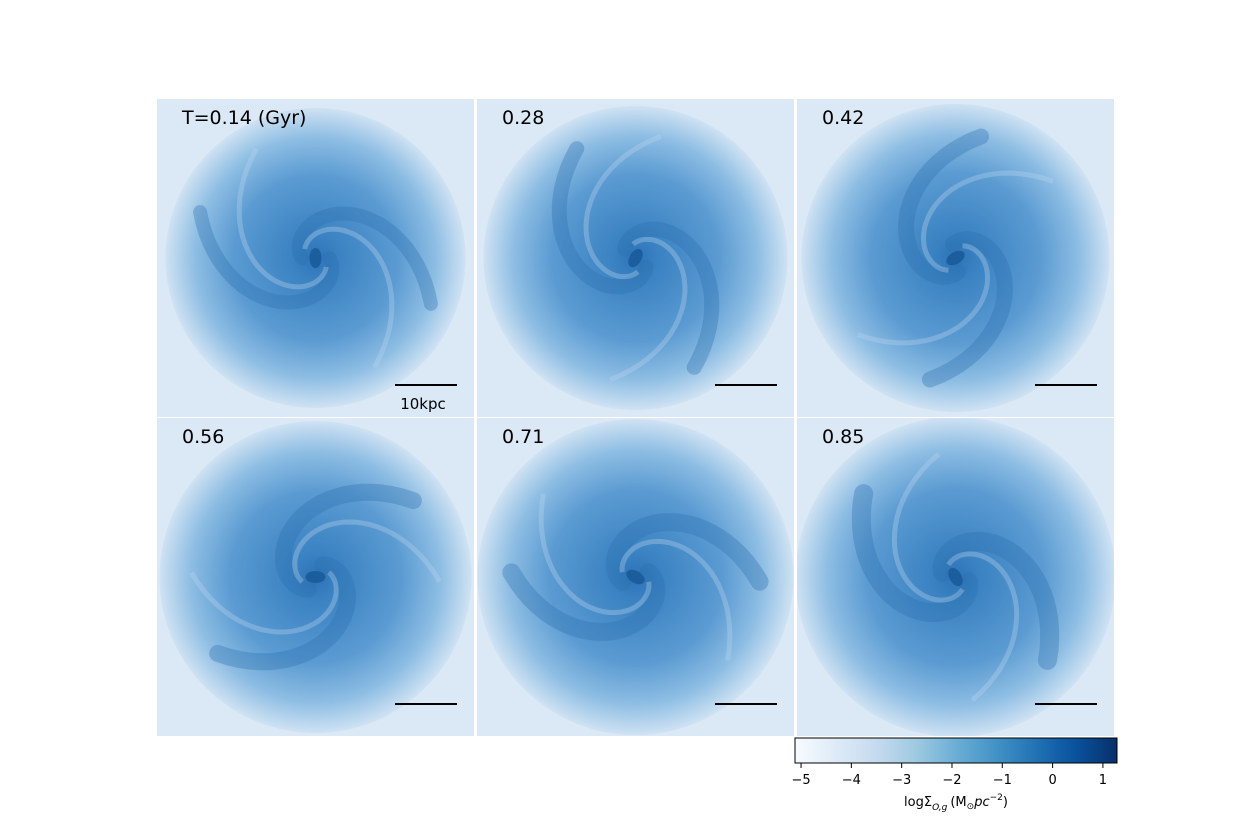  I want to click on panel: 0.28, so click(635, 258).